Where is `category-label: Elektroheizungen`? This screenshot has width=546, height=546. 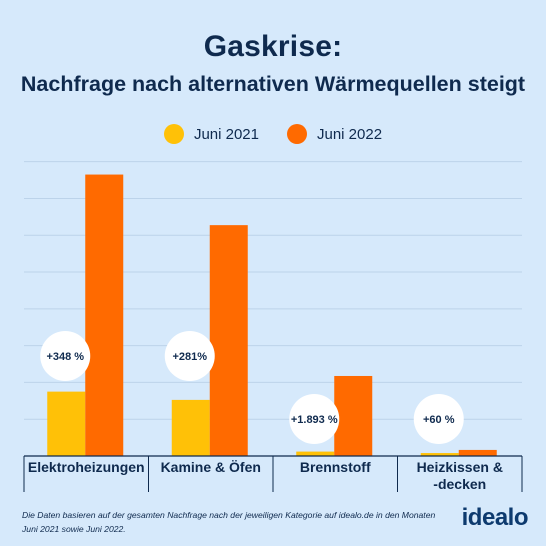
category-label: Elektroheizungen is located at coordinates (86, 467).